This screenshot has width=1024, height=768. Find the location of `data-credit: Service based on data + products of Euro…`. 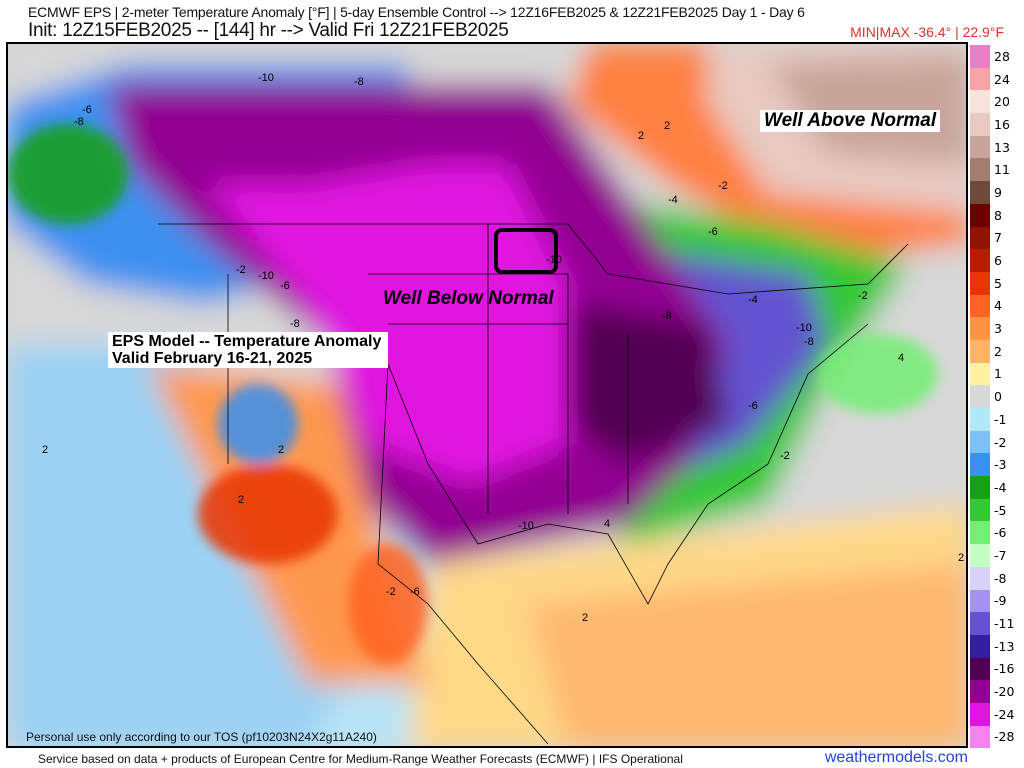

data-credit: Service based on data + products of Euro… is located at coordinates (360, 759).